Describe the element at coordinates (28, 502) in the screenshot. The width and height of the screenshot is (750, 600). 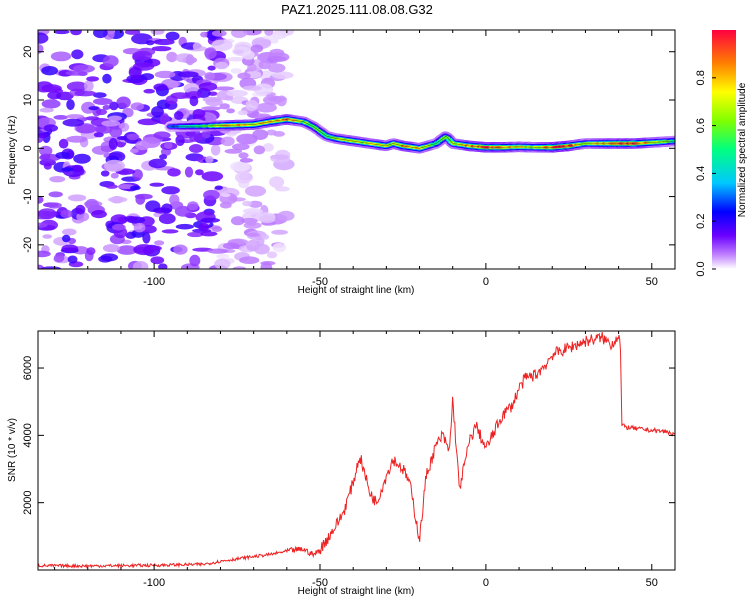
I see `y-tick-label: 2000` at that location.